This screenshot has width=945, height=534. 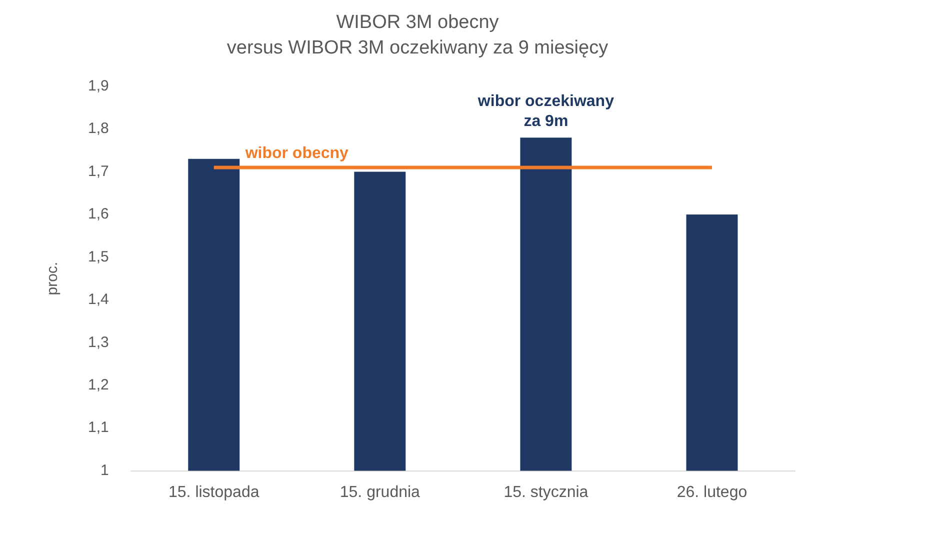 I want to click on y-tick-label: 1,1, so click(x=98, y=427).